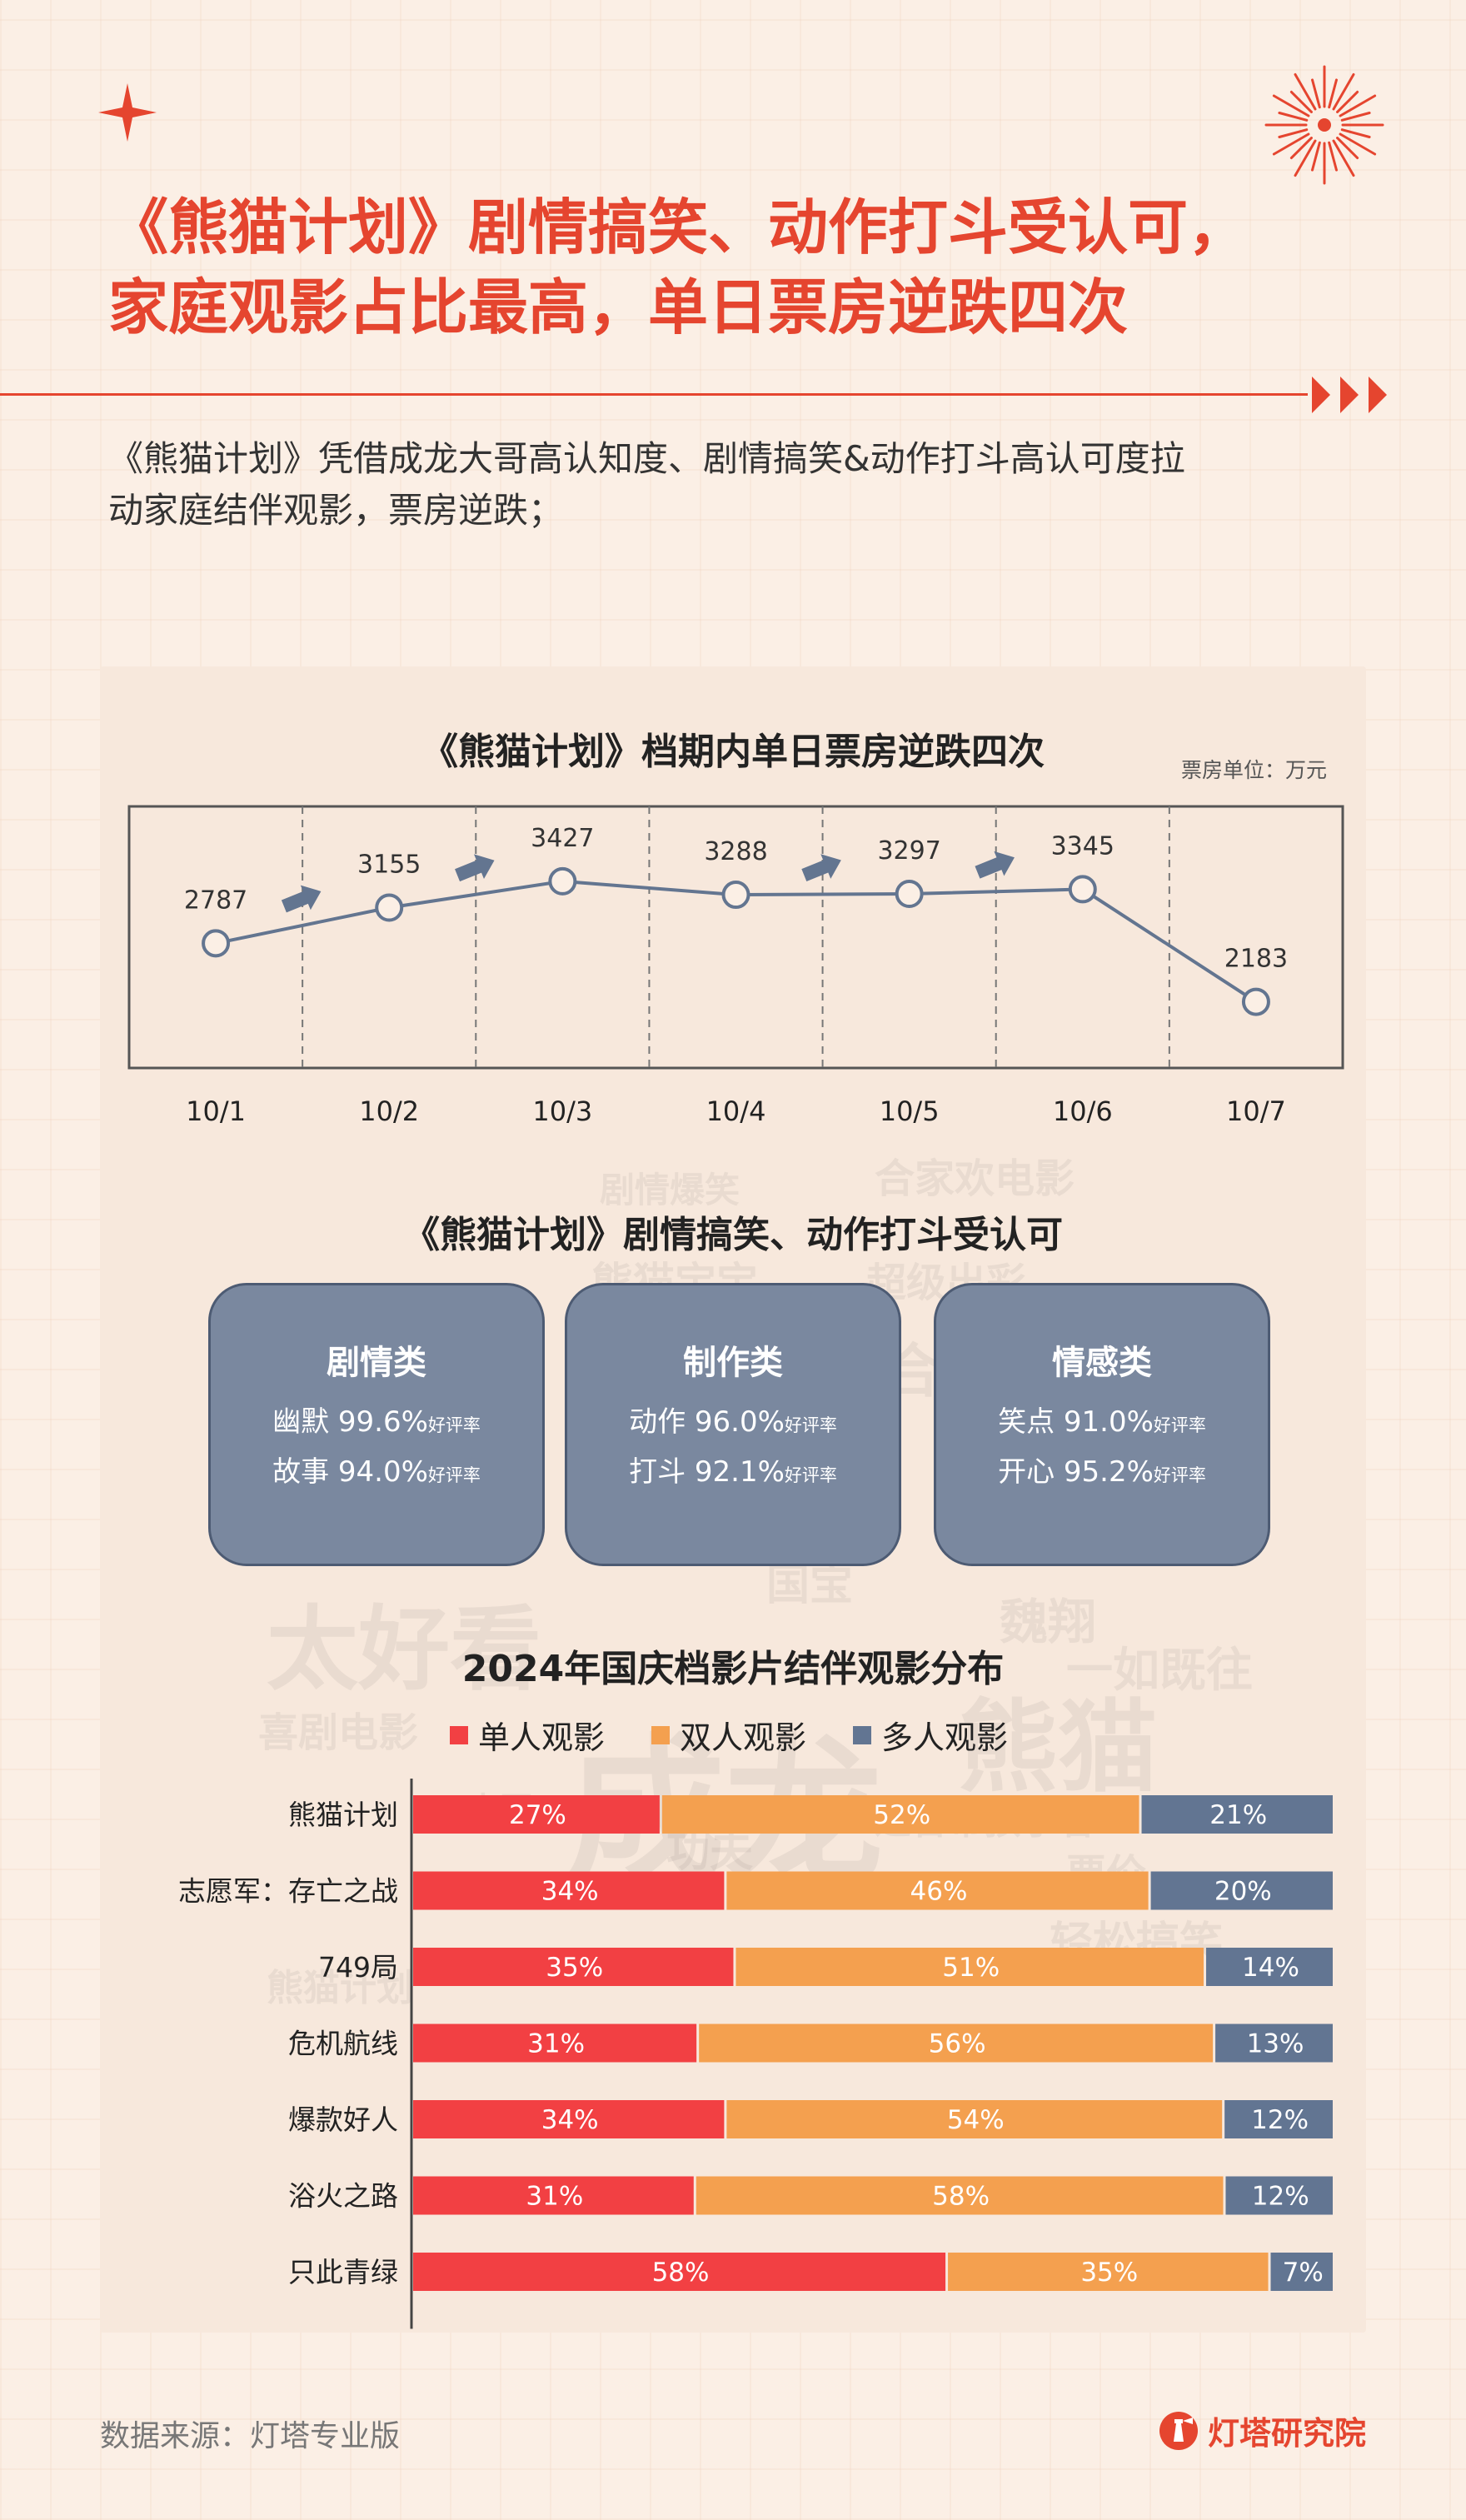 Image resolution: width=1466 pixels, height=2520 pixels. I want to click on watermark-word: 功夫, so click(710, 1852).